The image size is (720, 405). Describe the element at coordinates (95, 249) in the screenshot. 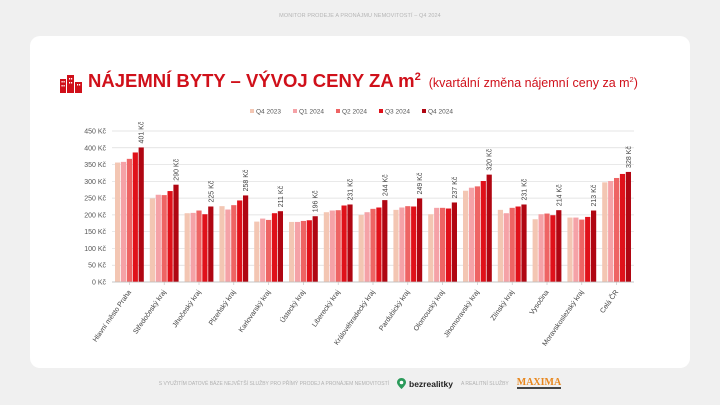

I see `y-tick-label: 100 Kč` at that location.